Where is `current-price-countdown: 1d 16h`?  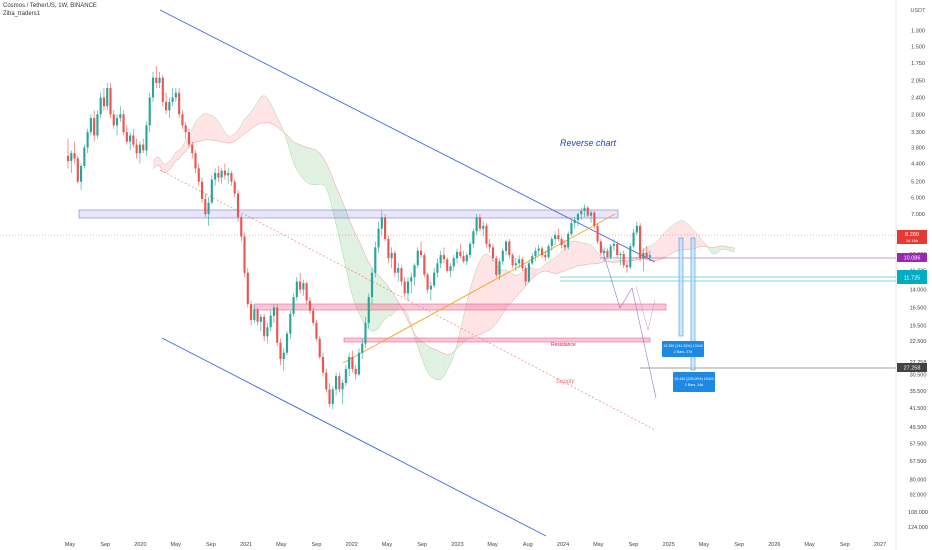
current-price-countdown: 1d 16h is located at coordinates (912, 240).